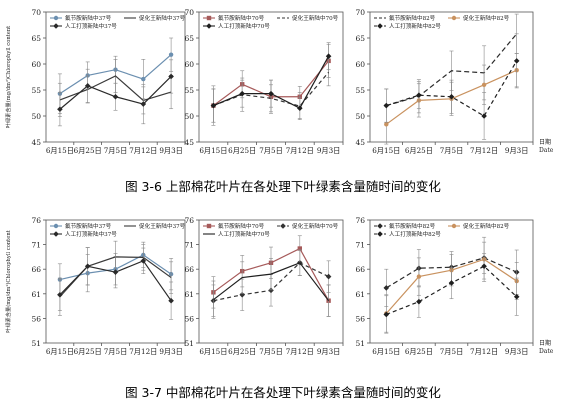 The width and height of the screenshot is (566, 410). Describe the element at coordinates (244, 26) in the screenshot. I see `legend-label: 人工打顶新陆中70号` at that location.